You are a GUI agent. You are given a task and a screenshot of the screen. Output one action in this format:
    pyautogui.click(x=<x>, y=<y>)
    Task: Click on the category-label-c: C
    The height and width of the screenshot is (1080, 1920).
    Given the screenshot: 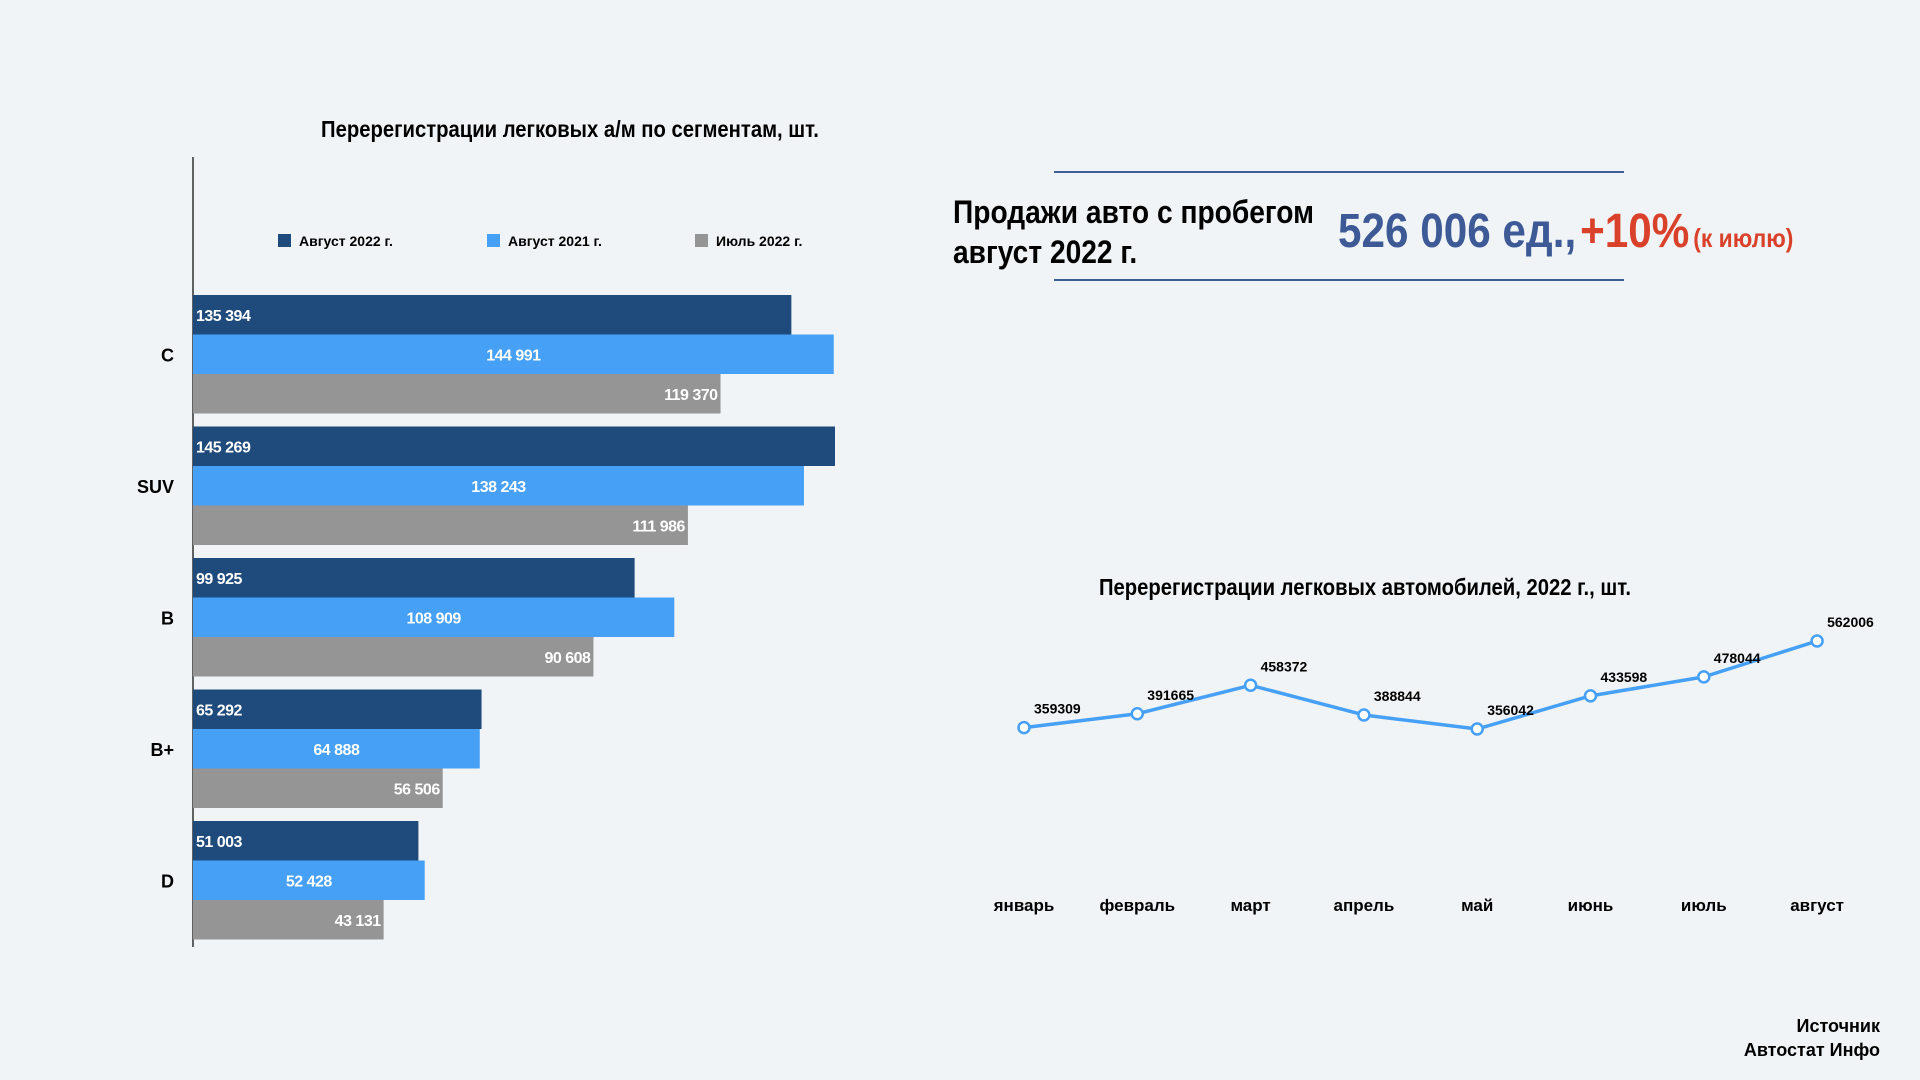 What is the action you would take?
    pyautogui.click(x=167, y=355)
    